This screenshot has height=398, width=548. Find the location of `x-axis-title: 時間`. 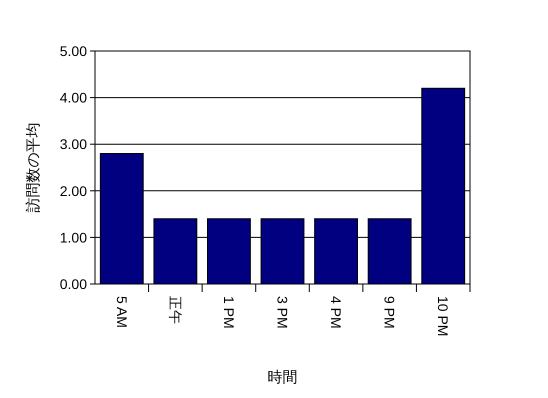

x-axis-title: 時間 is located at coordinates (283, 377).